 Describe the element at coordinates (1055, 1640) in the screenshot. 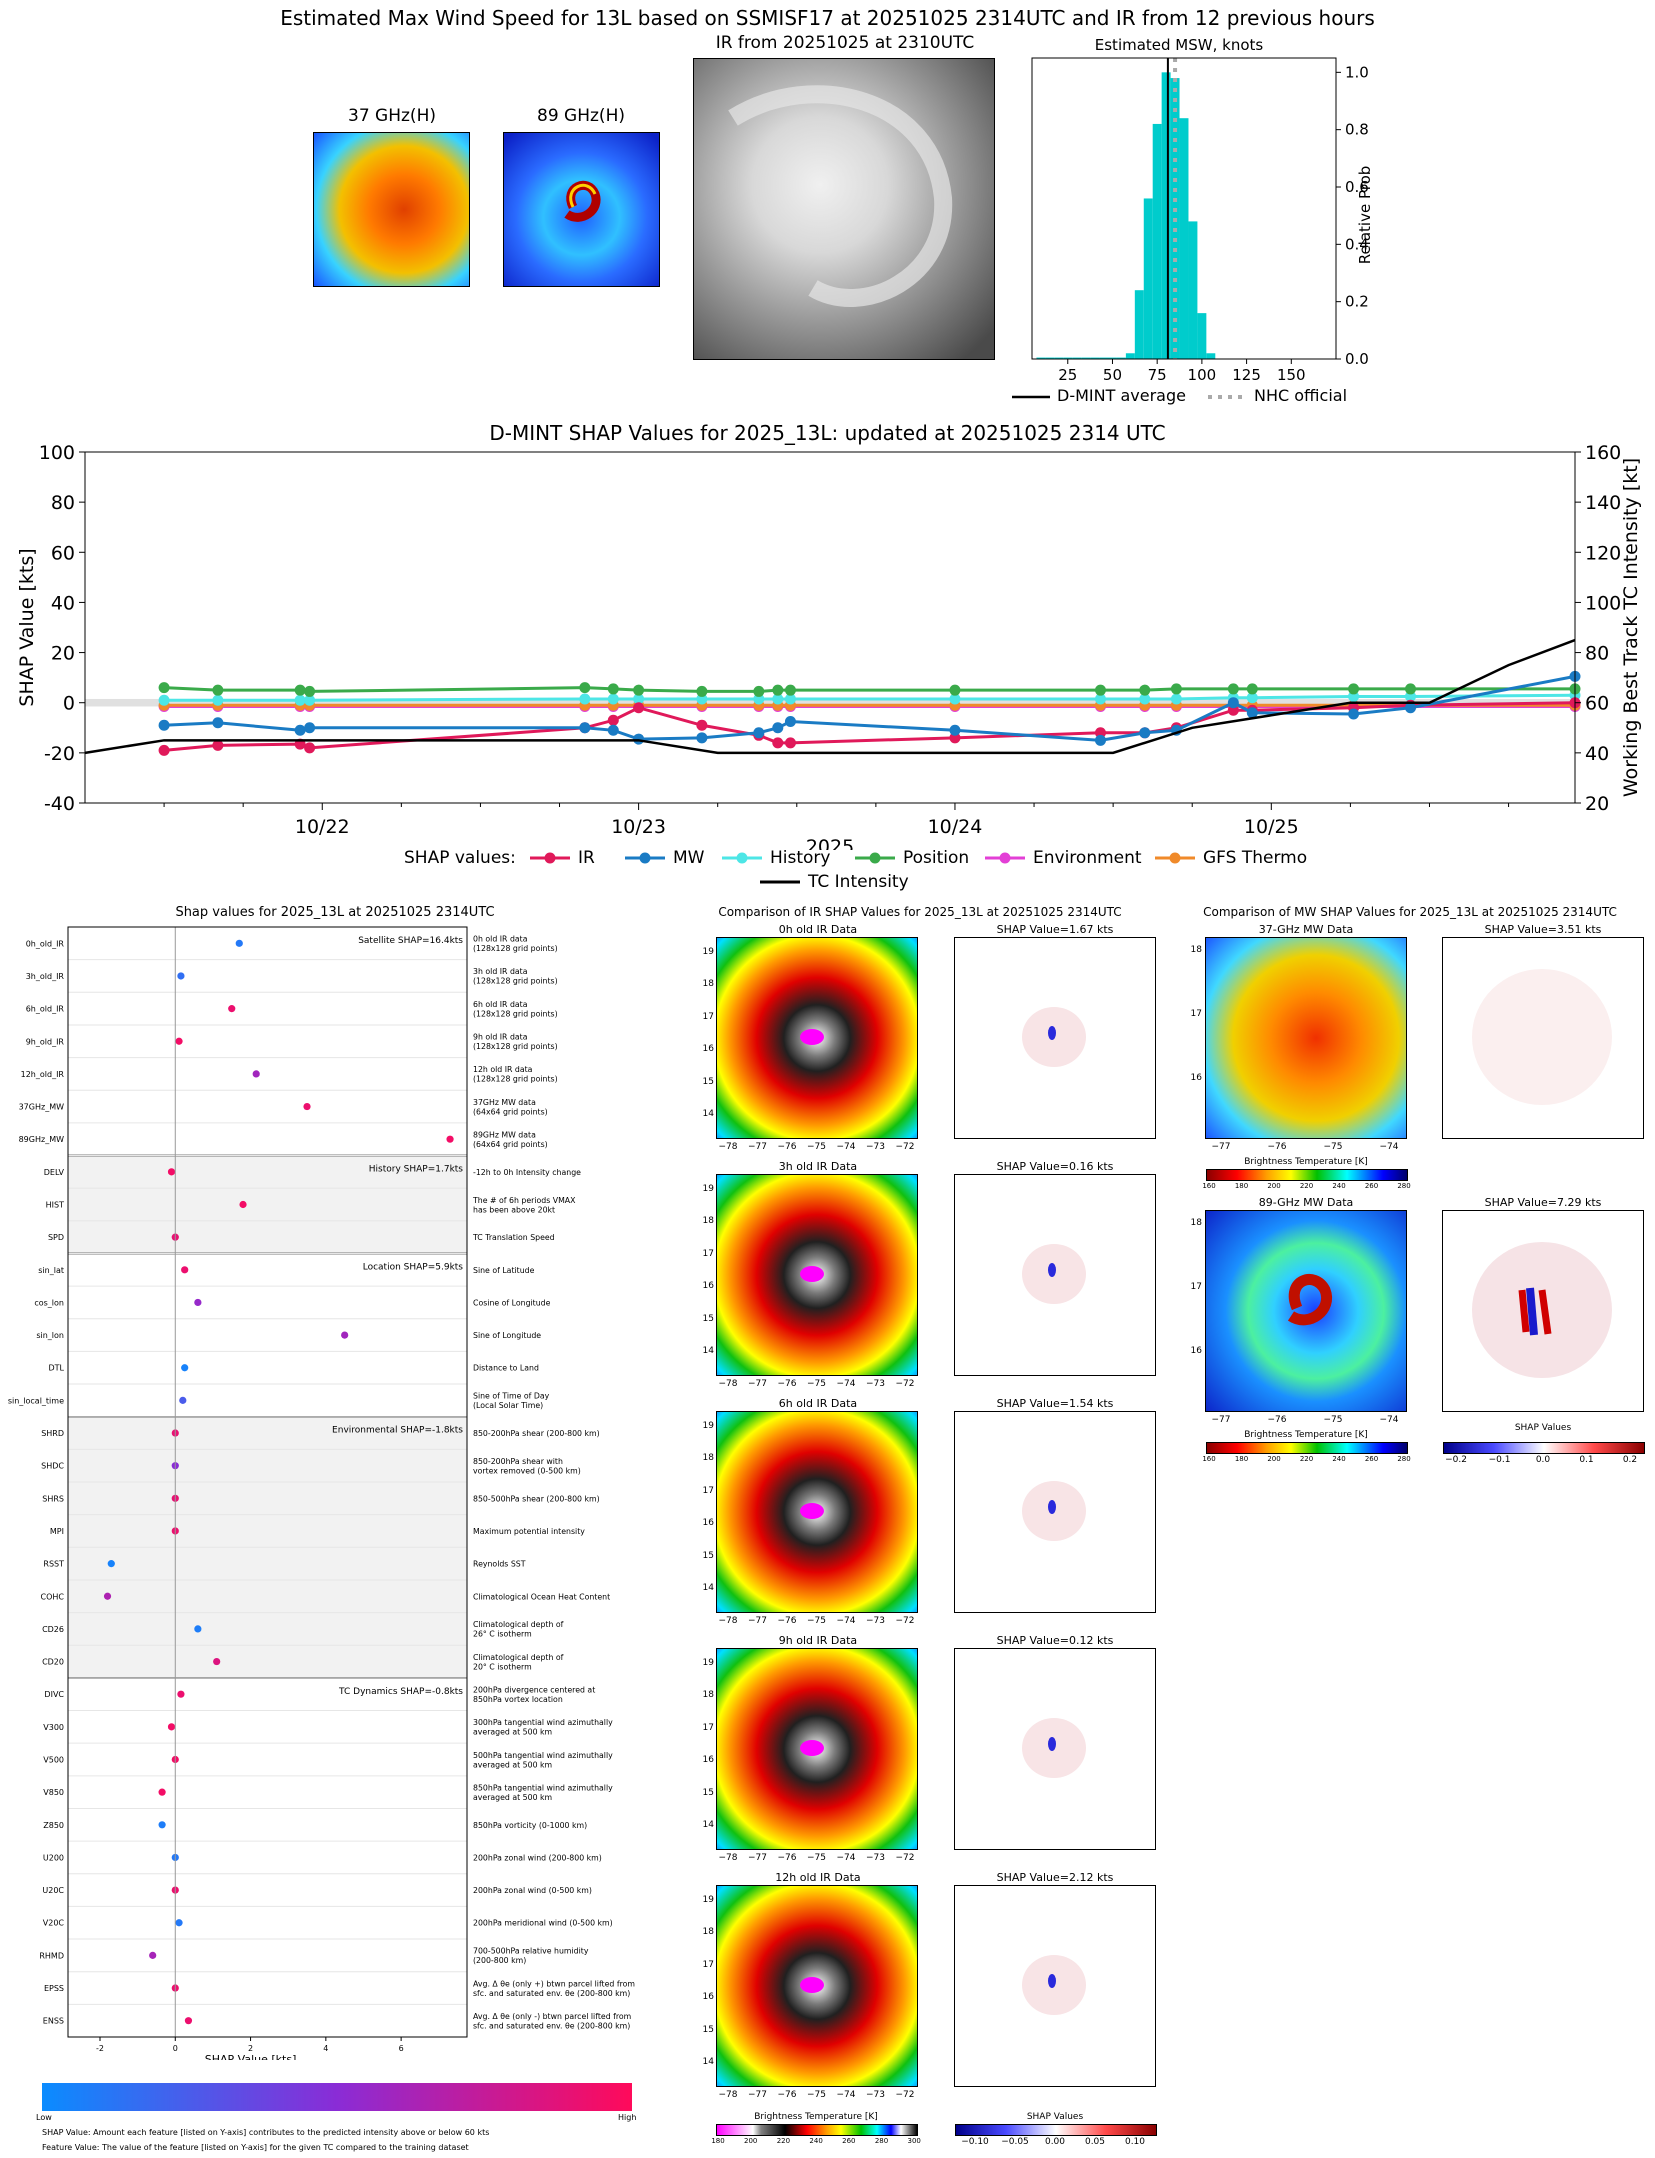

I see `ir-shap-label: SHAP Value=0.12 kts` at that location.